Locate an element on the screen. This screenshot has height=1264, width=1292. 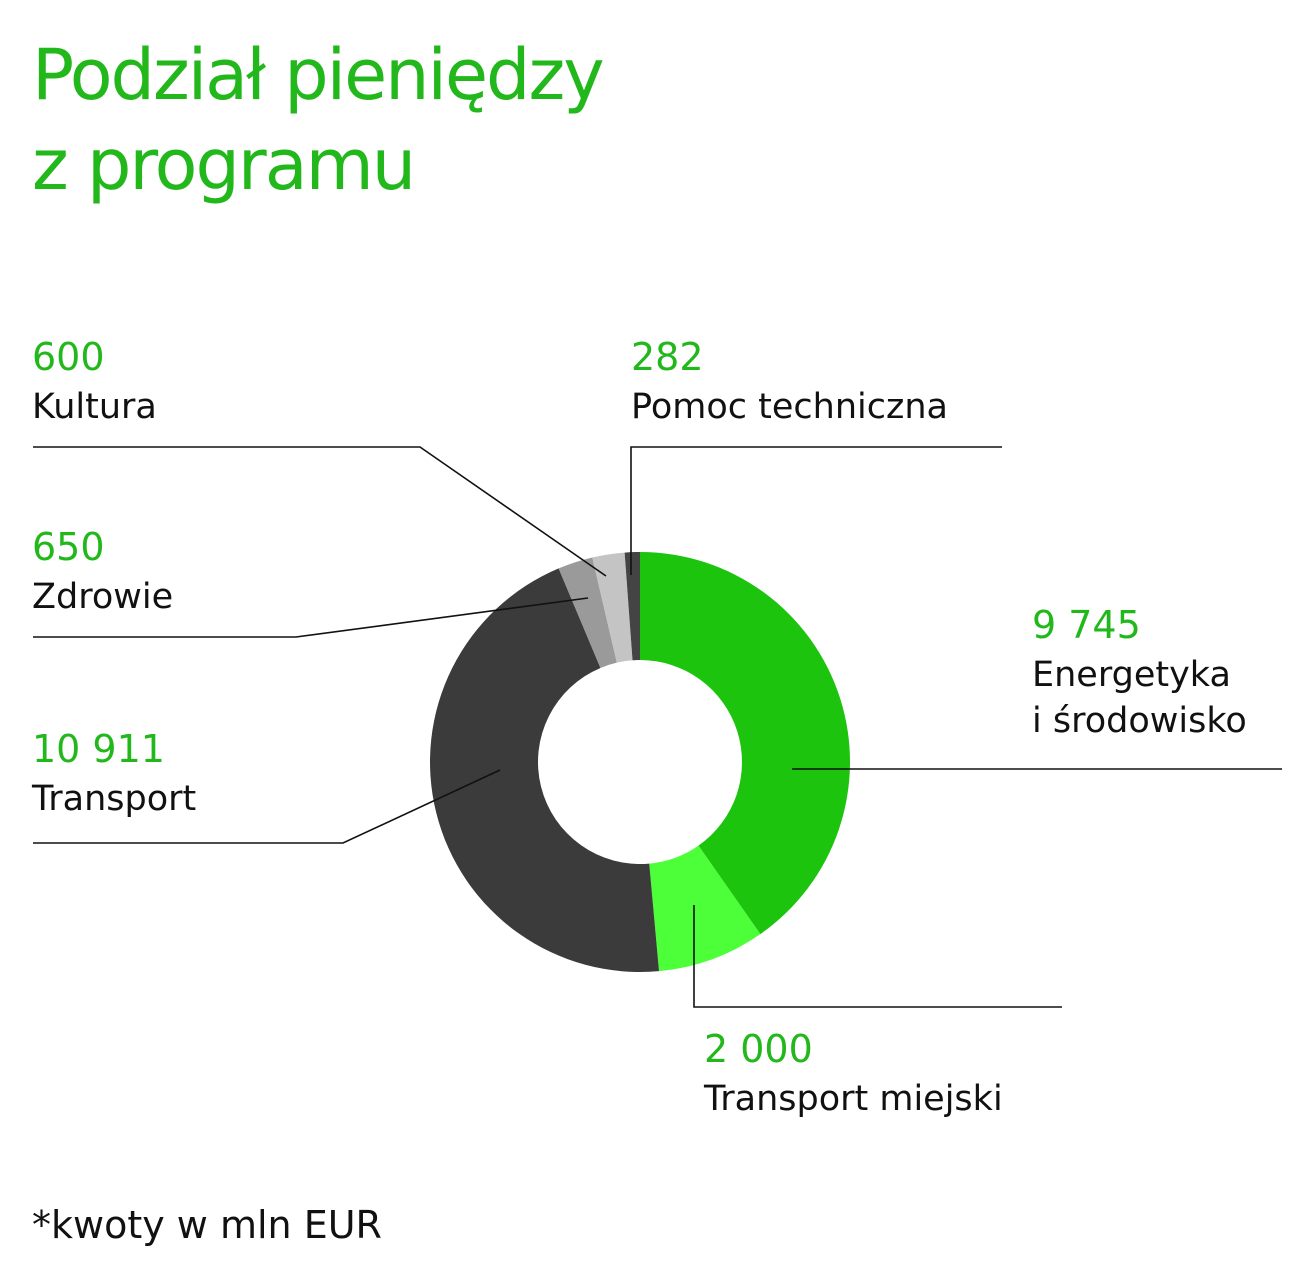
leader-line-kultura is located at coordinates (320, 511).